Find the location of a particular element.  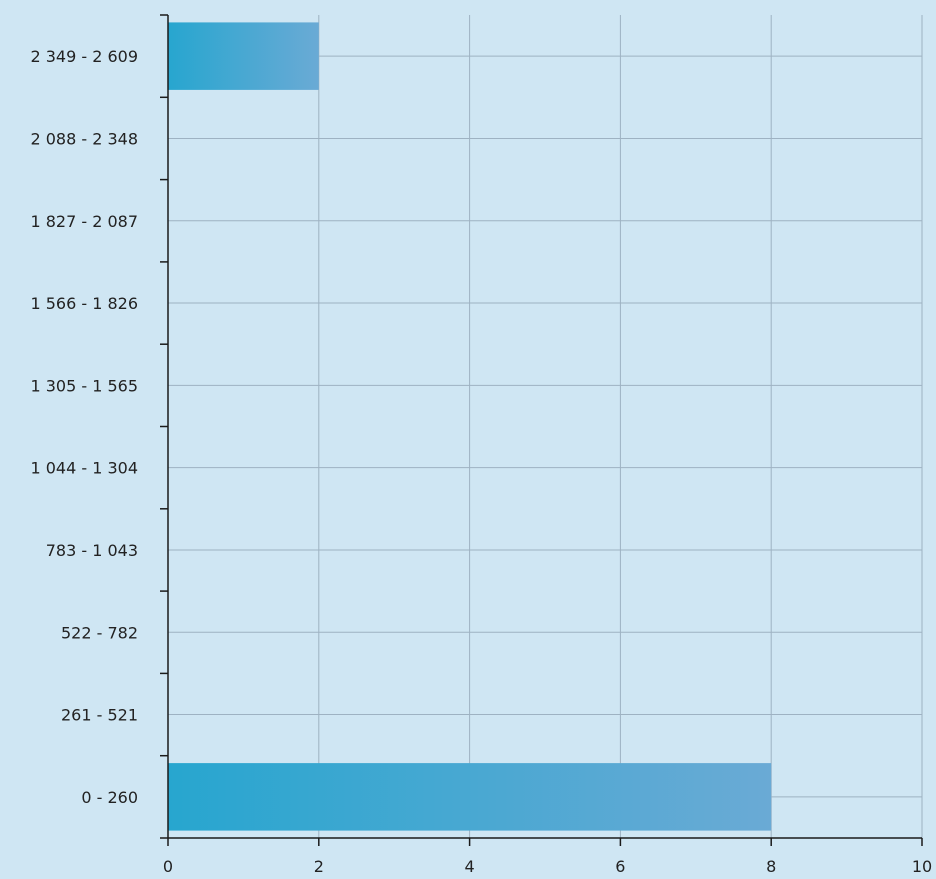

x-tick-label: 8 is located at coordinates (771, 866).